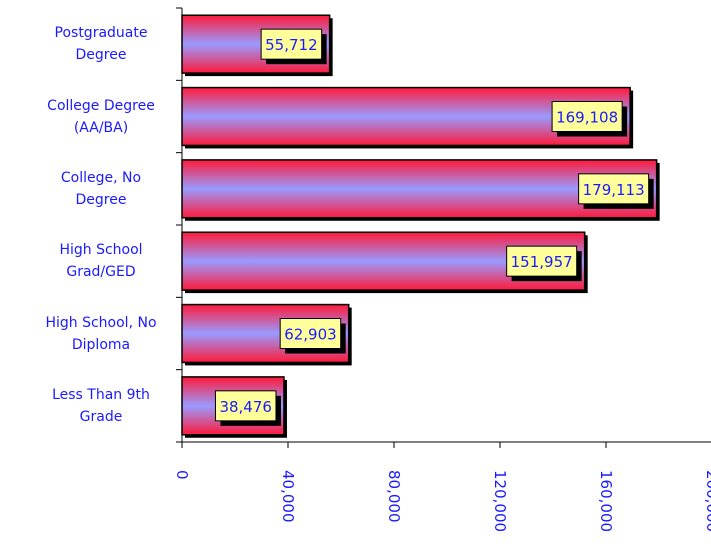 This screenshot has width=711, height=548. I want to click on value-label: 151,957, so click(542, 262).